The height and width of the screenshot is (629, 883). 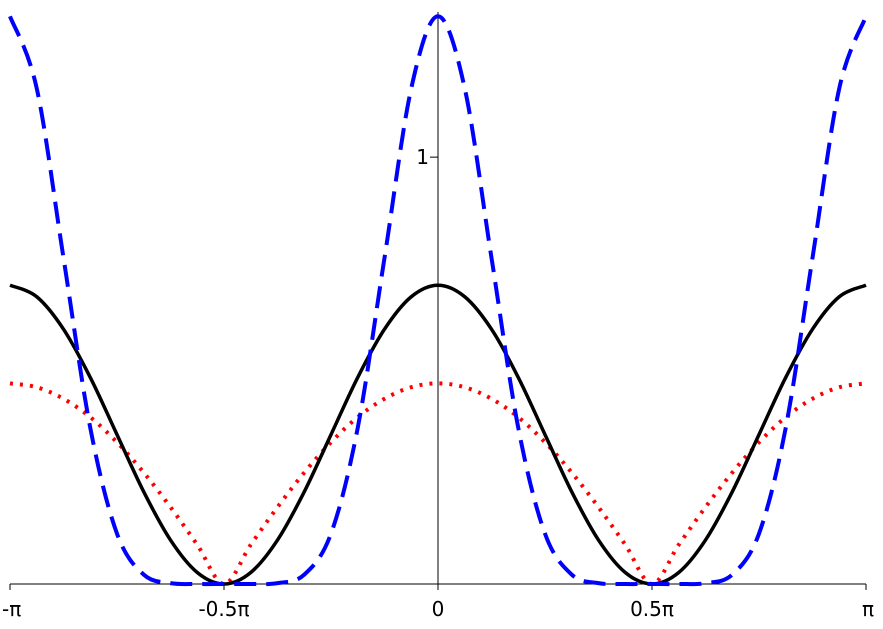 What do you see at coordinates (223, 609) in the screenshot?
I see `x-tick-label: -0.5π` at bounding box center [223, 609].